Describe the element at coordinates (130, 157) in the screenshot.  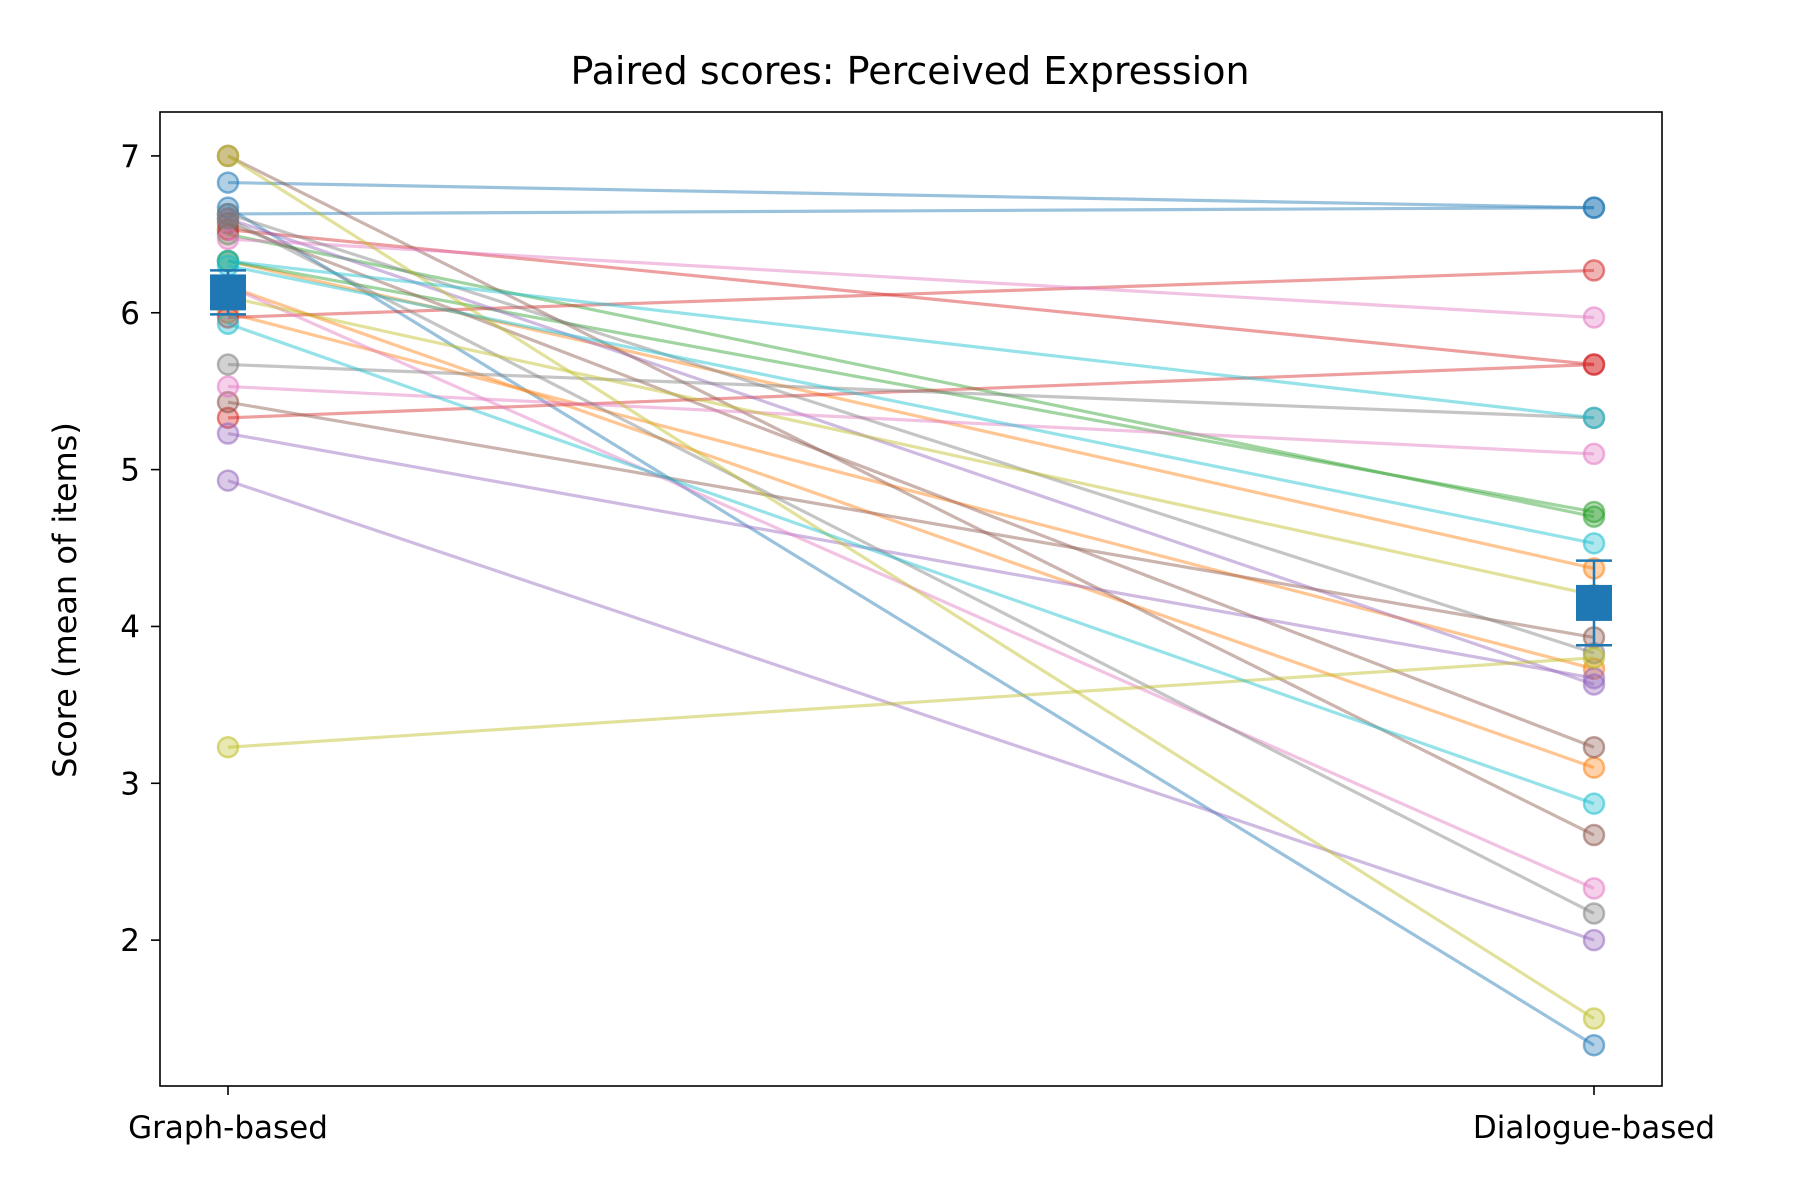
I see `y-tick-label: 7` at that location.